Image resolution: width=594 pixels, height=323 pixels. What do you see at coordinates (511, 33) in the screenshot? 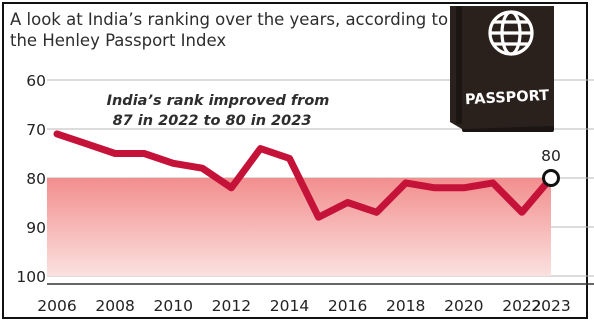
I see `globe-icon` at bounding box center [511, 33].